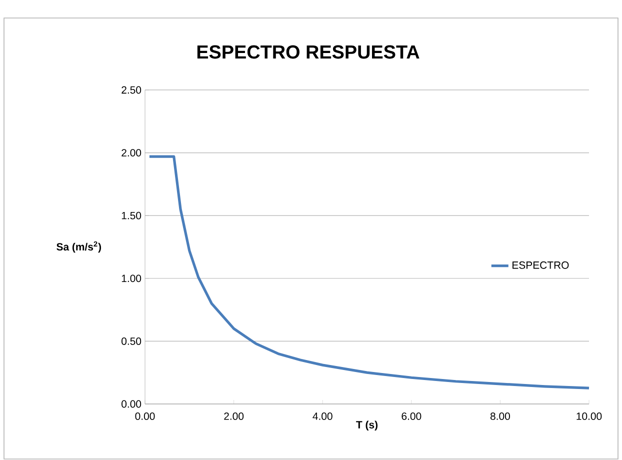  What do you see at coordinates (132, 90) in the screenshot?
I see `y-tick-label: 2.50` at bounding box center [132, 90].